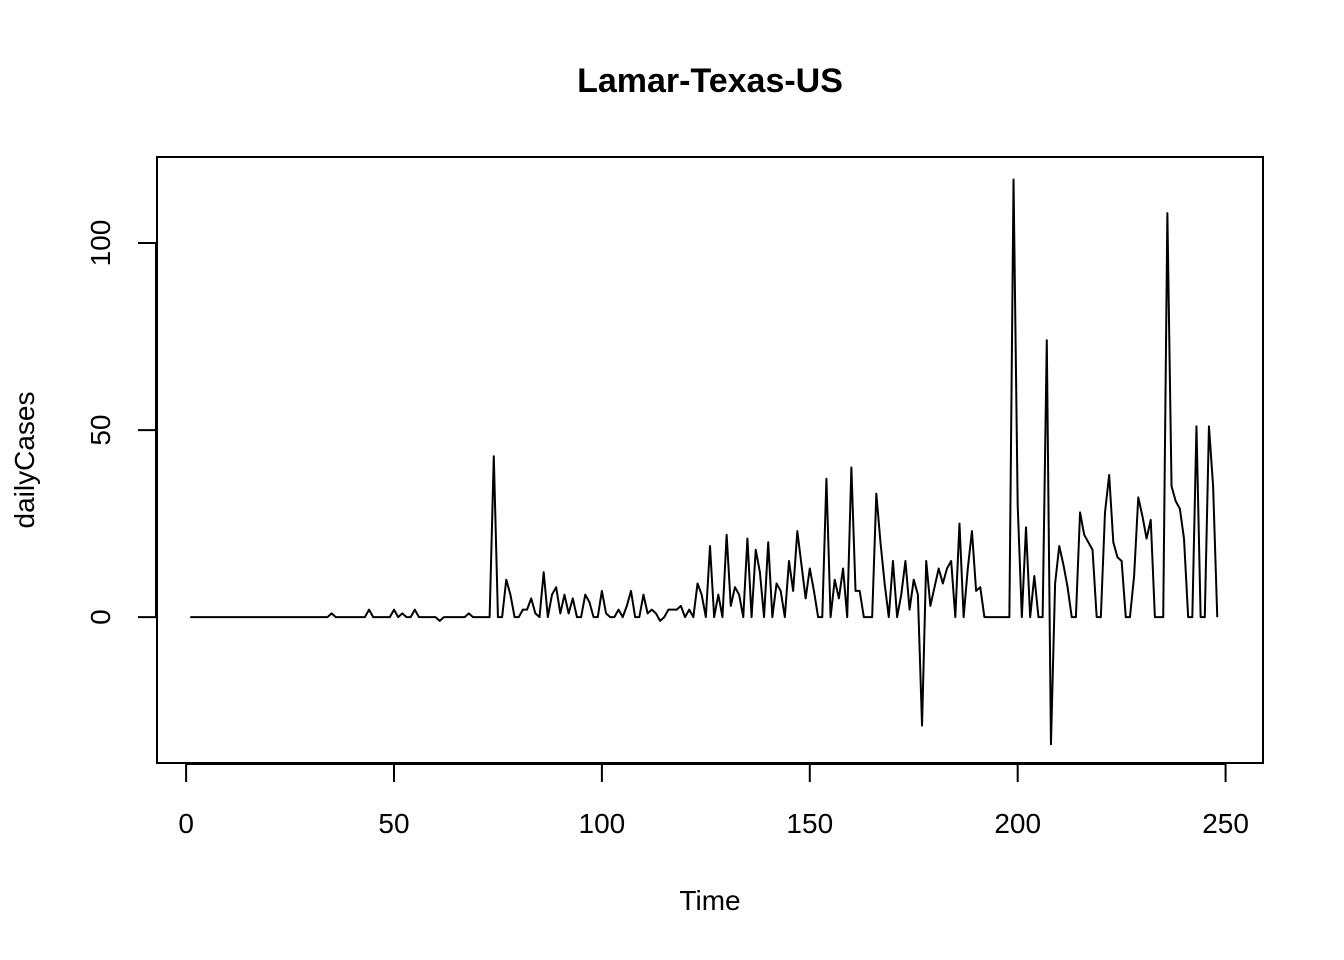 Image resolution: width=1344 pixels, height=960 pixels. What do you see at coordinates (100, 429) in the screenshot?
I see `y-tick-label: 50` at bounding box center [100, 429].